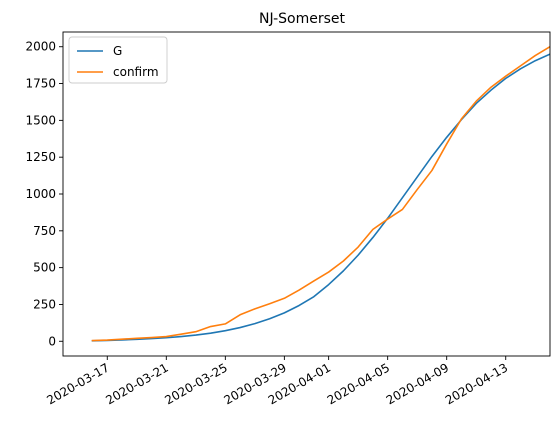 Image resolution: width=560 pixels, height=430 pixels. Describe the element at coordinates (476, 383) in the screenshot. I see `x-tick-label: 2020-04-13` at that location.